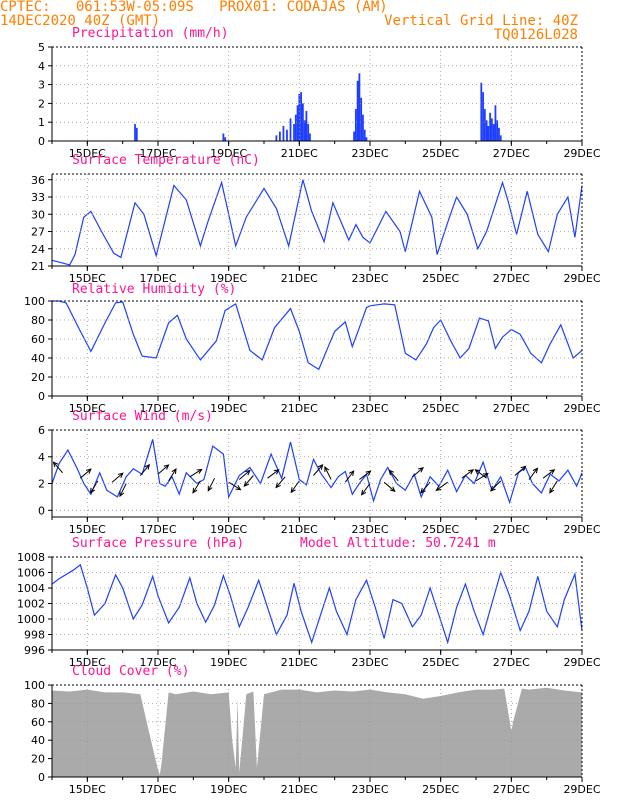 This screenshot has height=800, width=618. I want to click on panel-title: Cloud Cover (%), so click(130, 671).